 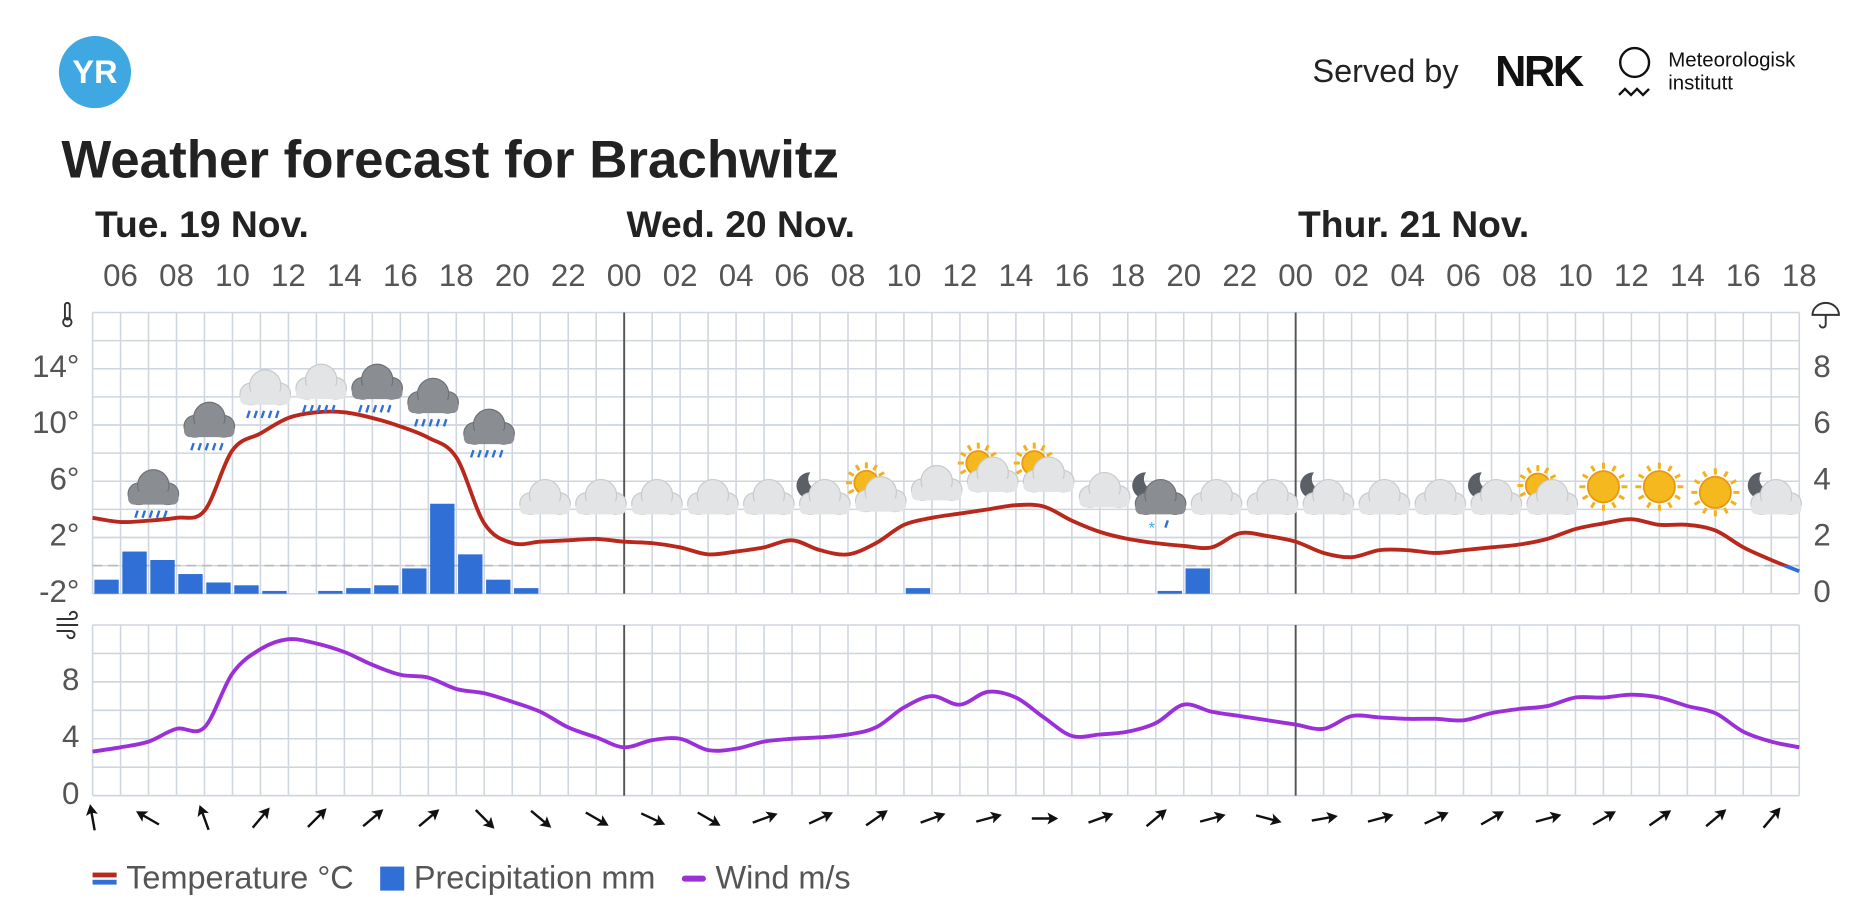 What do you see at coordinates (693, 878) in the screenshot?
I see `legend-swatch` at bounding box center [693, 878].